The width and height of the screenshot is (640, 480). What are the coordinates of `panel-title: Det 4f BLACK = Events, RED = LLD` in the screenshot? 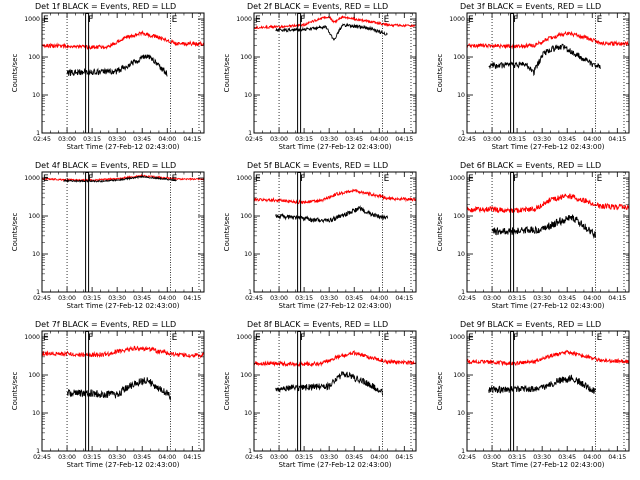 It's located at (105, 165).